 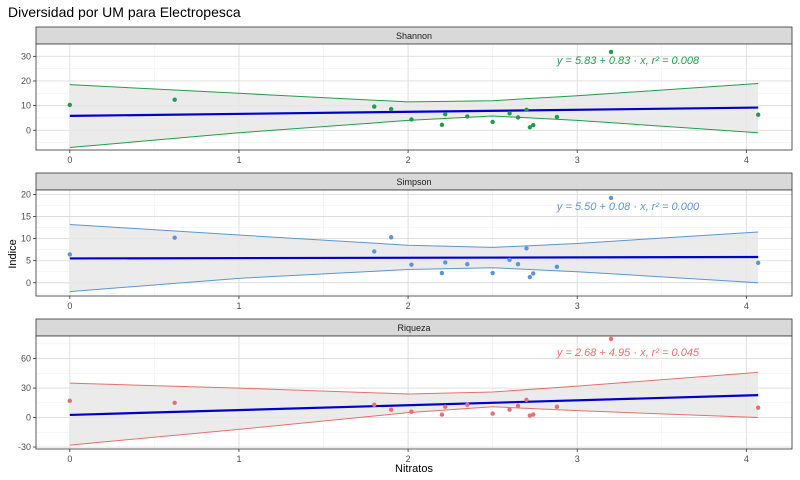 I want to click on y-tick-label: 60, so click(x=26, y=359).